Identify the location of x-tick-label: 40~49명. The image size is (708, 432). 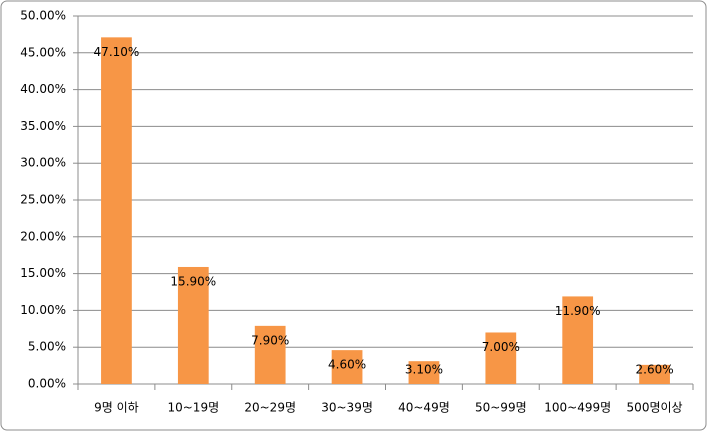
(424, 408).